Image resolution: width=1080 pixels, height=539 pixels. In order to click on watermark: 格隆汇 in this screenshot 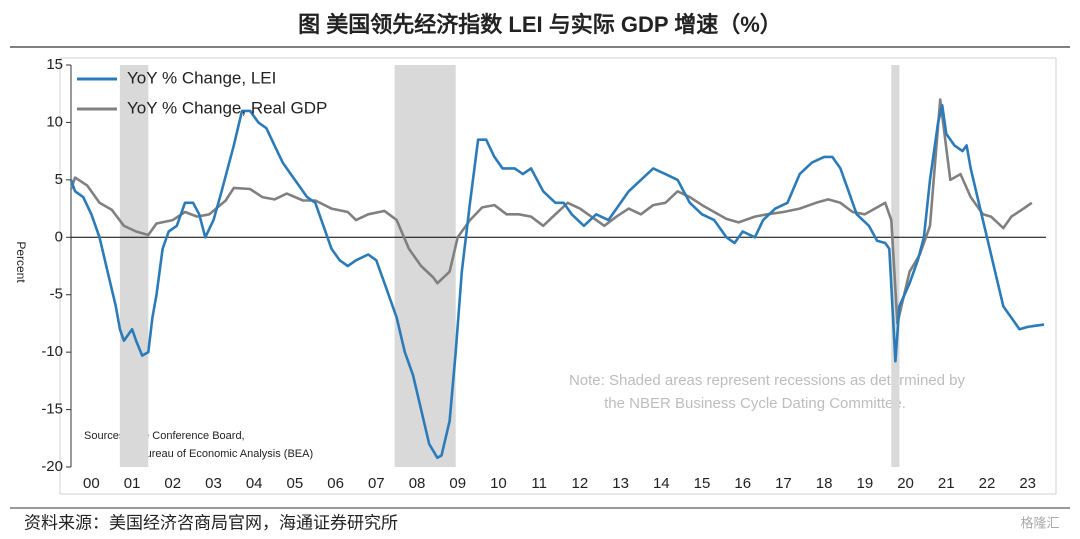, I will do `click(1039, 522)`.